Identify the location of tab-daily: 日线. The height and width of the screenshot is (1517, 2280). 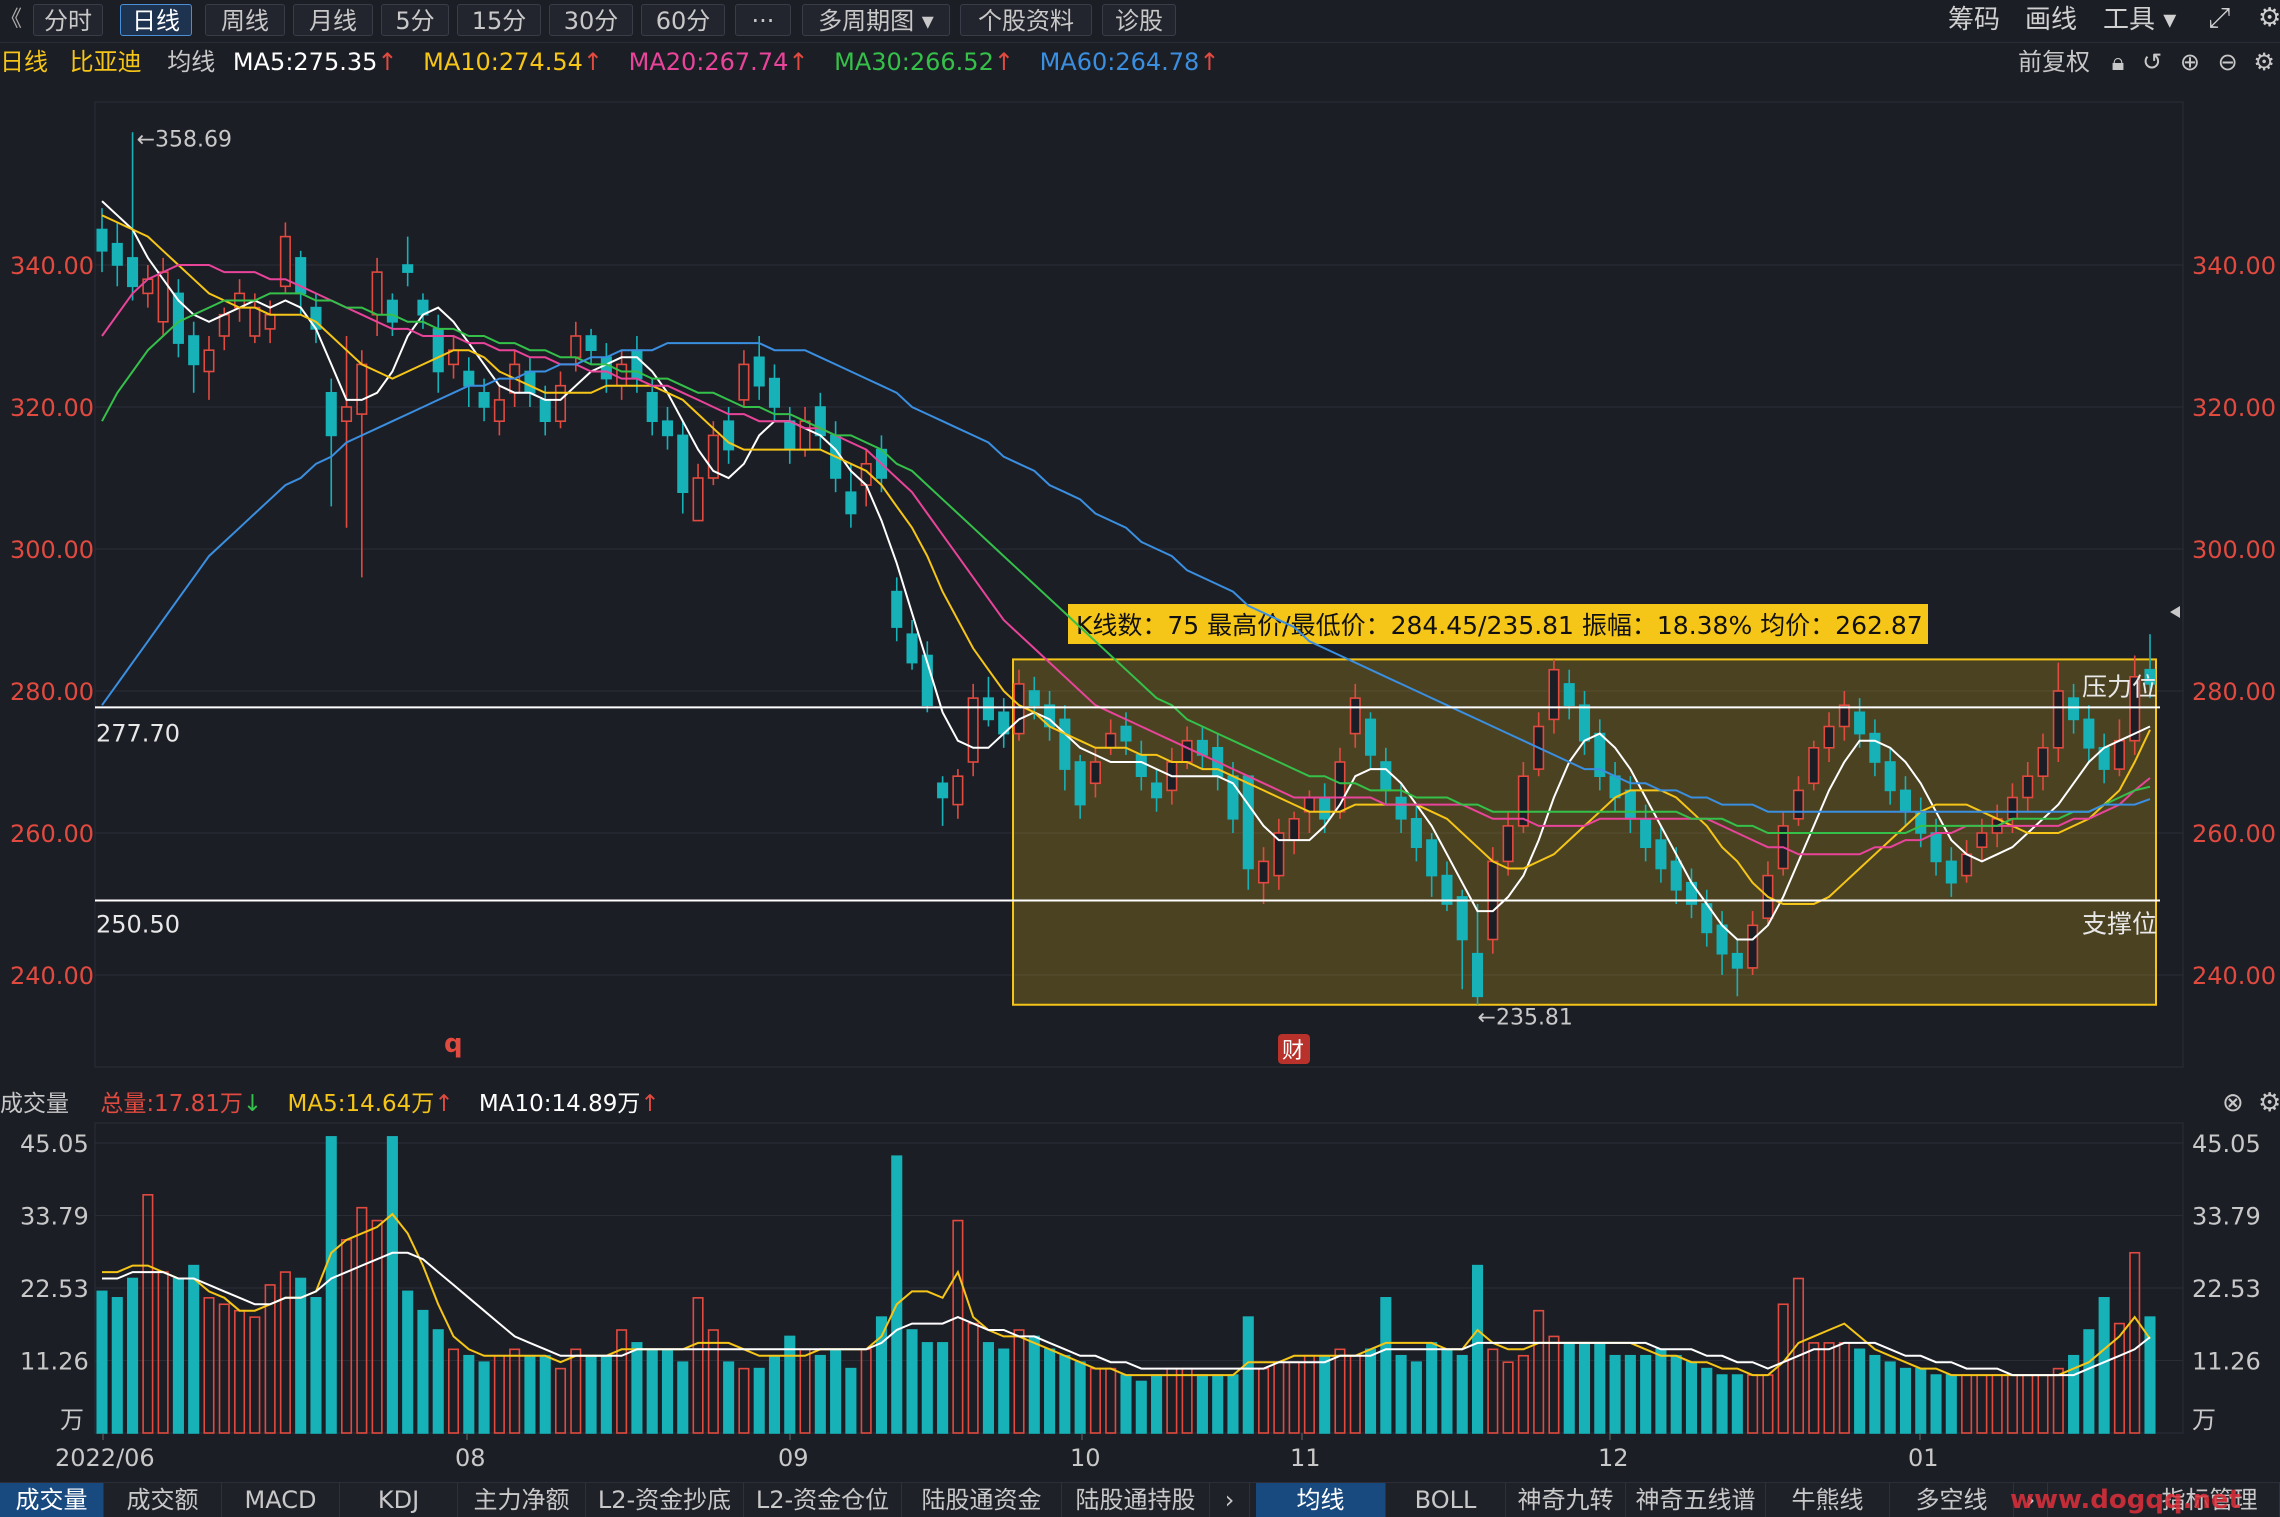
(156, 20).